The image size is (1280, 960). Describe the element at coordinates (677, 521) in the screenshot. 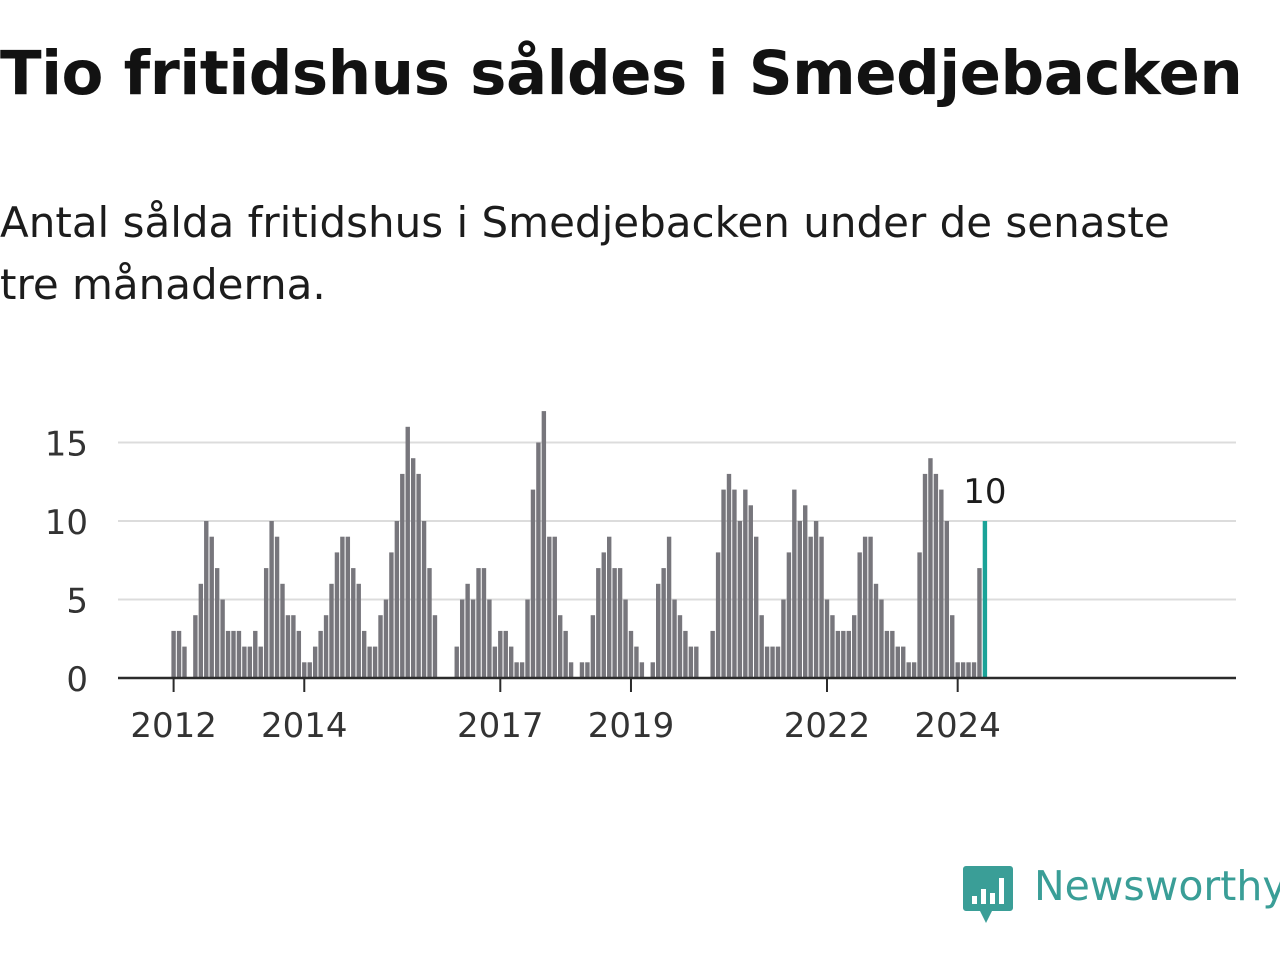

I see `gridlines` at that location.